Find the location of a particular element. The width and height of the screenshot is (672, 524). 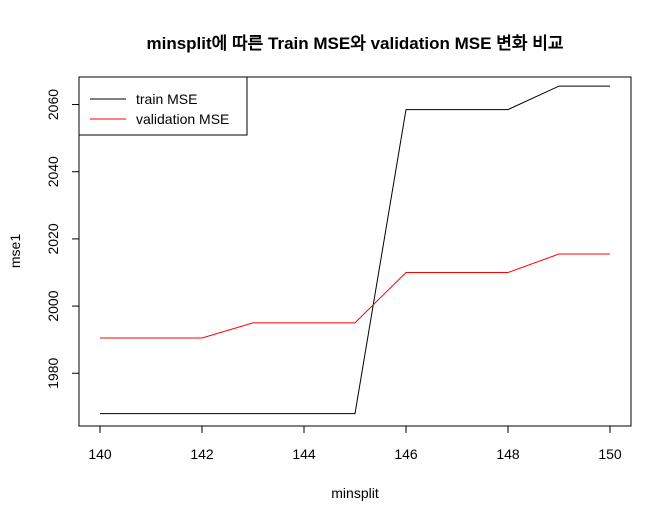

legend: train MSE validation MSE is located at coordinates (163, 106).